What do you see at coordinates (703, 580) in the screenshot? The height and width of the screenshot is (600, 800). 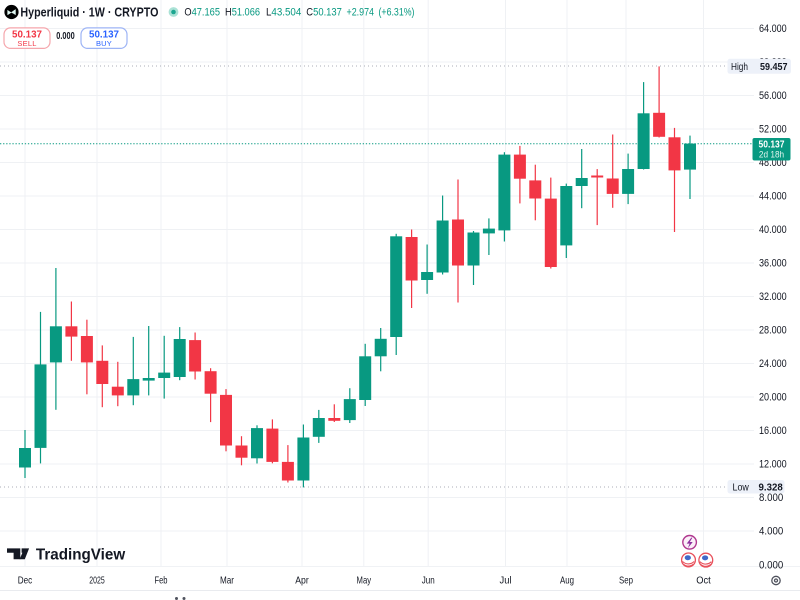 I see `svg-text: Oct` at bounding box center [703, 580].